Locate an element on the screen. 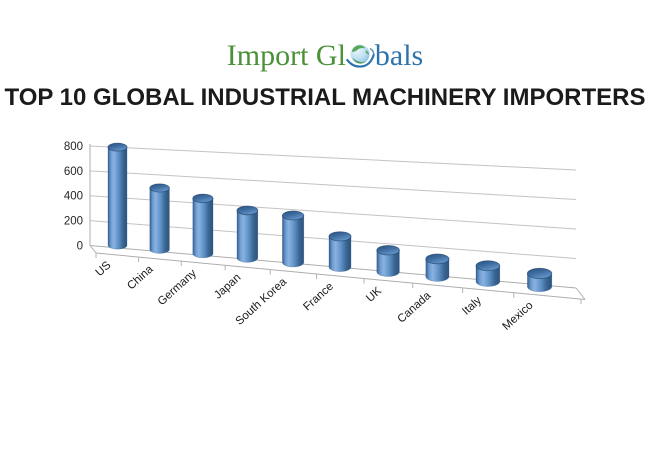 Image resolution: width=650 pixels, height=450 pixels. category-label: UK is located at coordinates (374, 295).